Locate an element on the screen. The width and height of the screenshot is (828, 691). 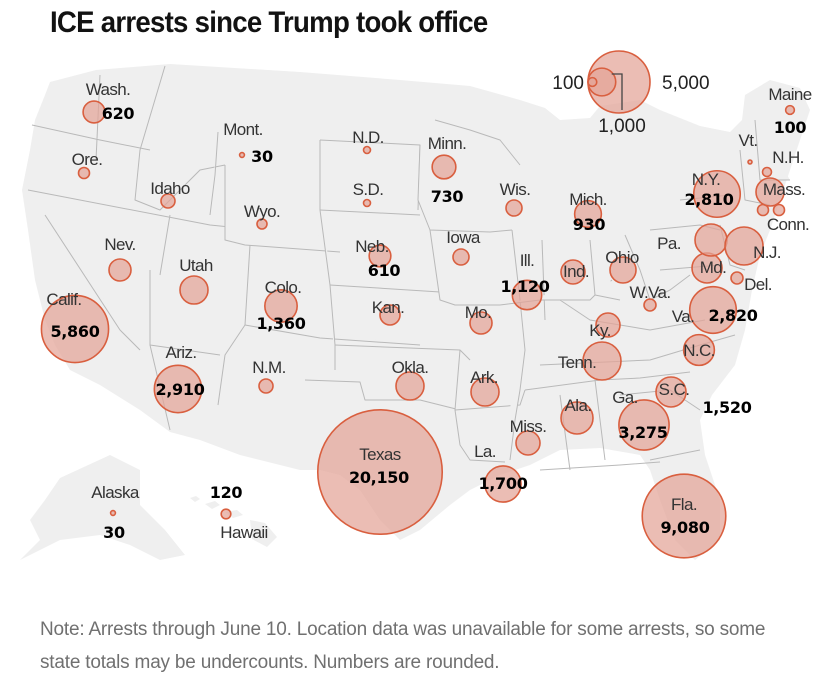
bubble-ny is located at coordinates (717, 194).